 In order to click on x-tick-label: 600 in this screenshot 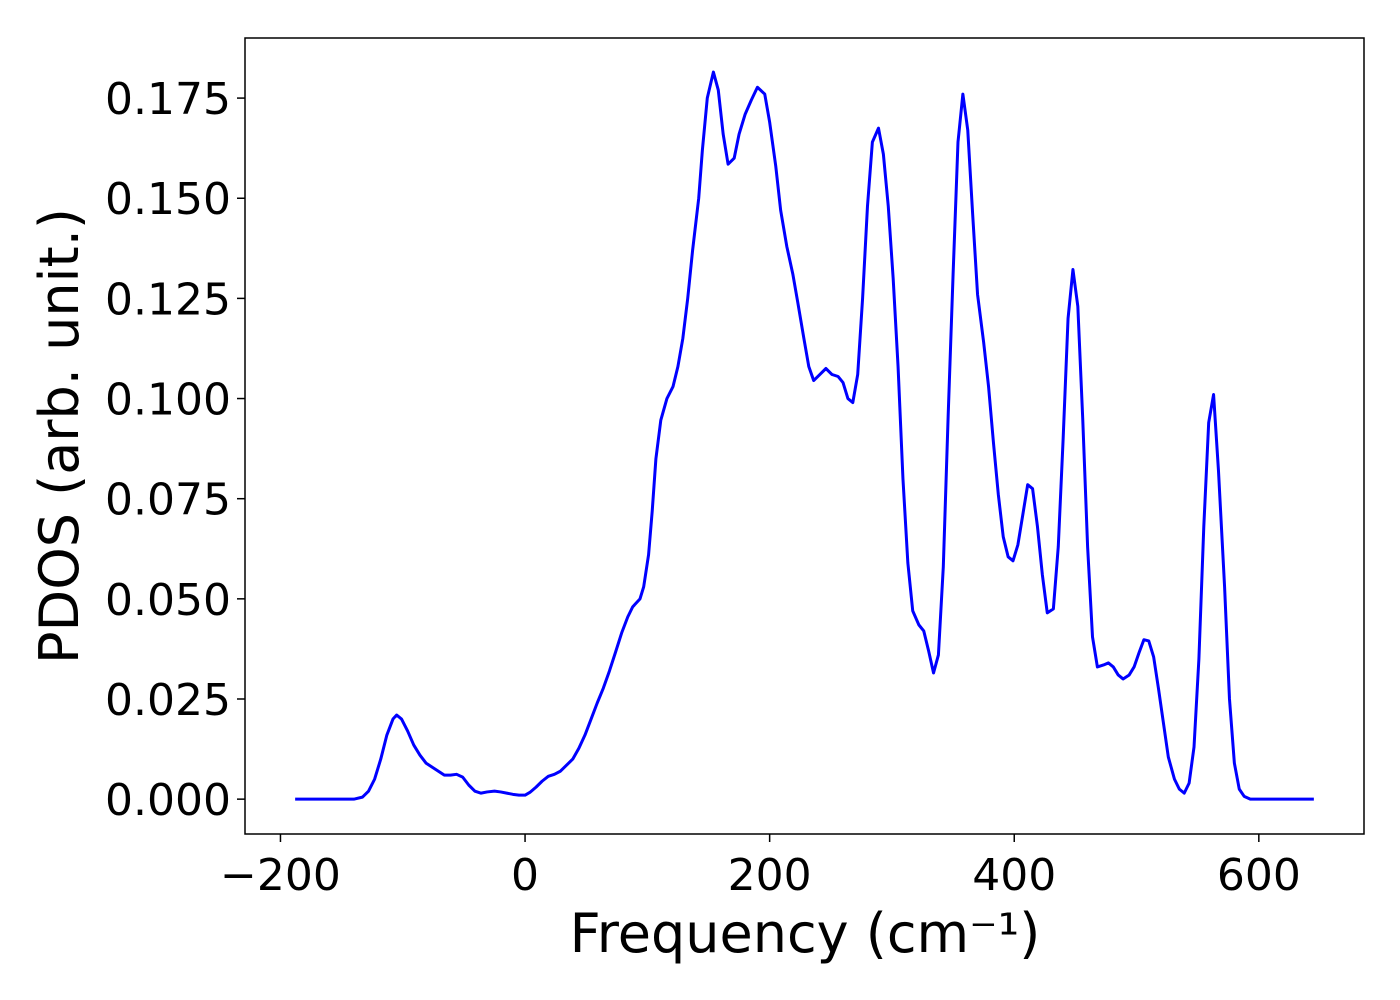, I will do `click(1259, 875)`.